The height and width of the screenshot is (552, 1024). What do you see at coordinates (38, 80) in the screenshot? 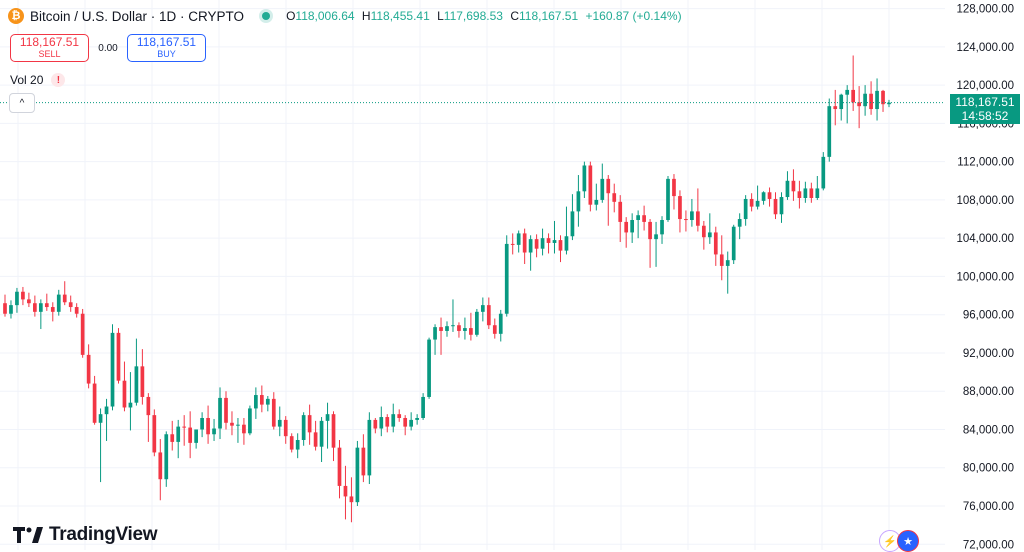
I see `volume-indicator: Vol 20 !` at bounding box center [38, 80].